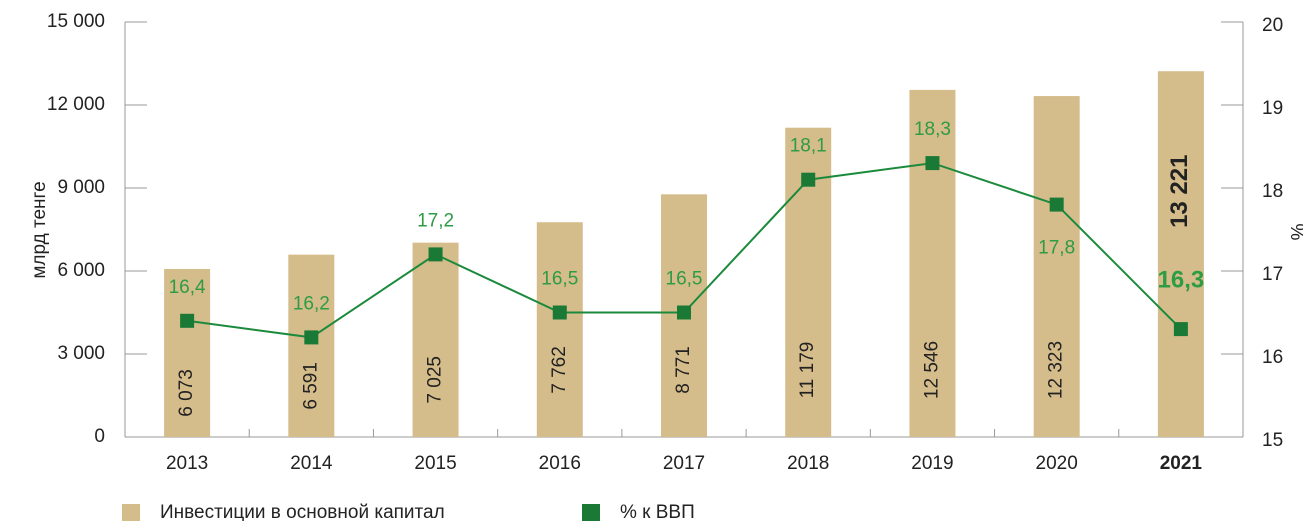  Describe the element at coordinates (187, 287) in the screenshot. I see `line-value-label: 16,4` at that location.